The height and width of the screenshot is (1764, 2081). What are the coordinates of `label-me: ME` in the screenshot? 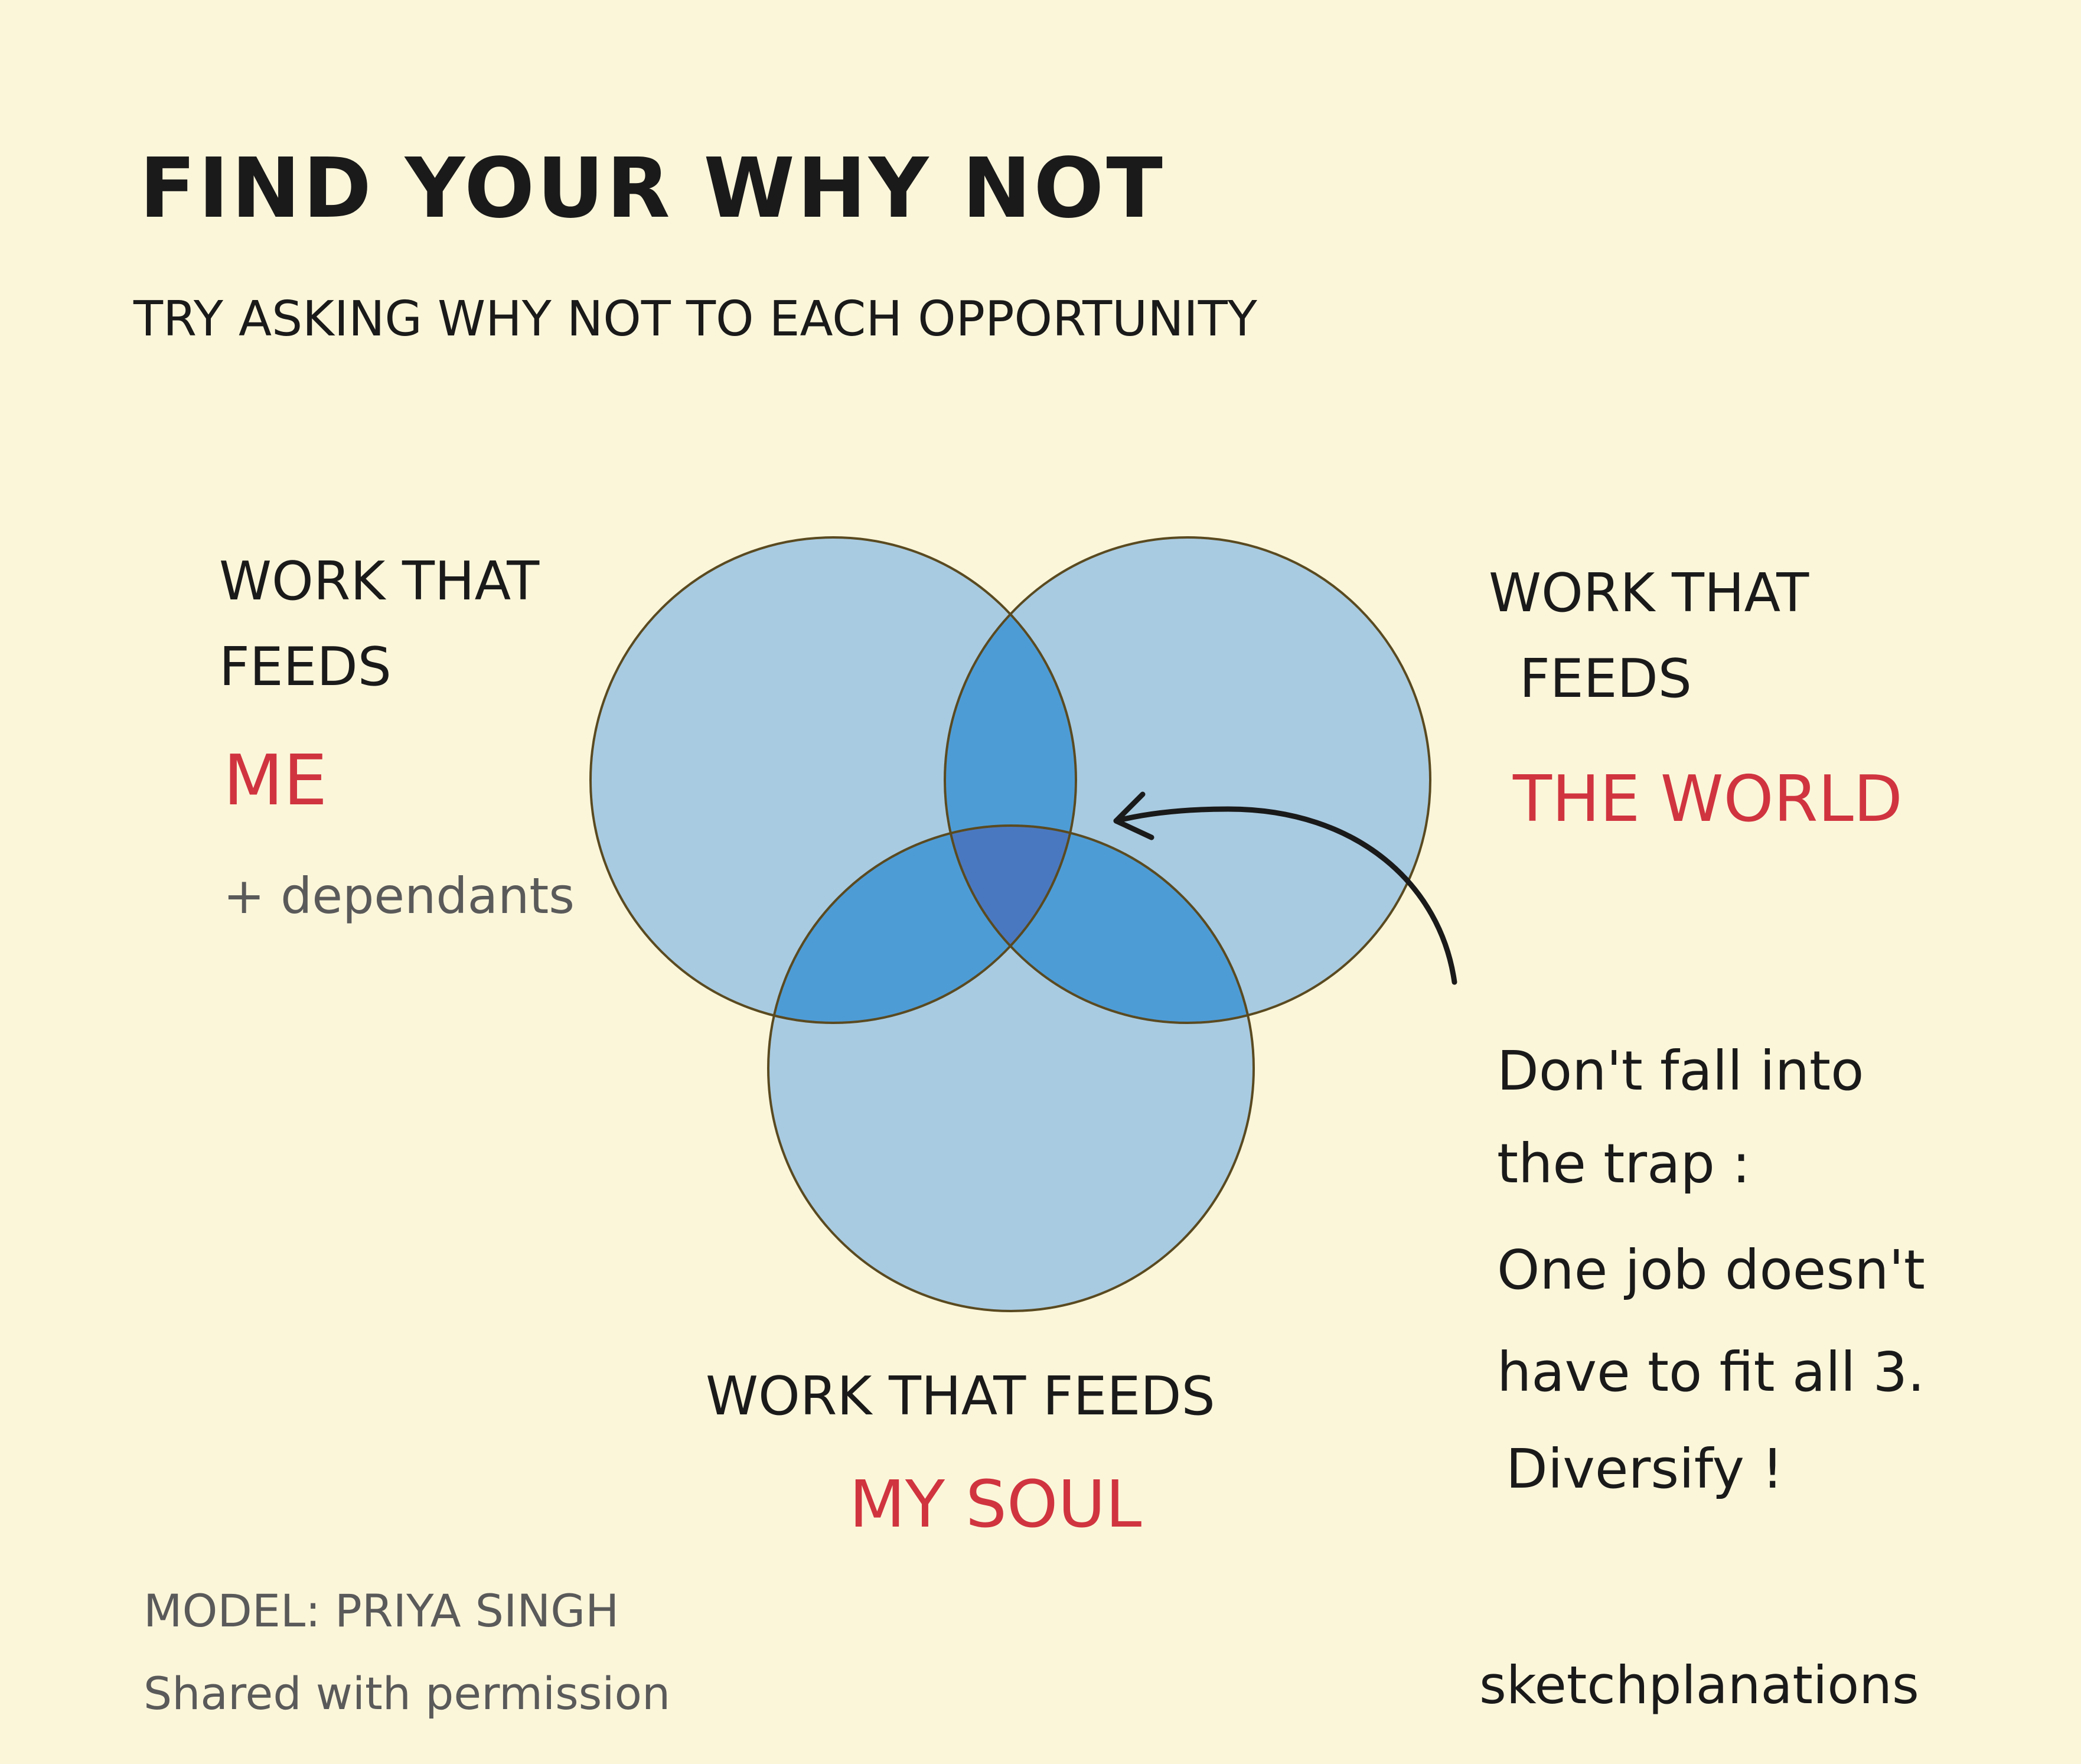 It's located at (275, 780).